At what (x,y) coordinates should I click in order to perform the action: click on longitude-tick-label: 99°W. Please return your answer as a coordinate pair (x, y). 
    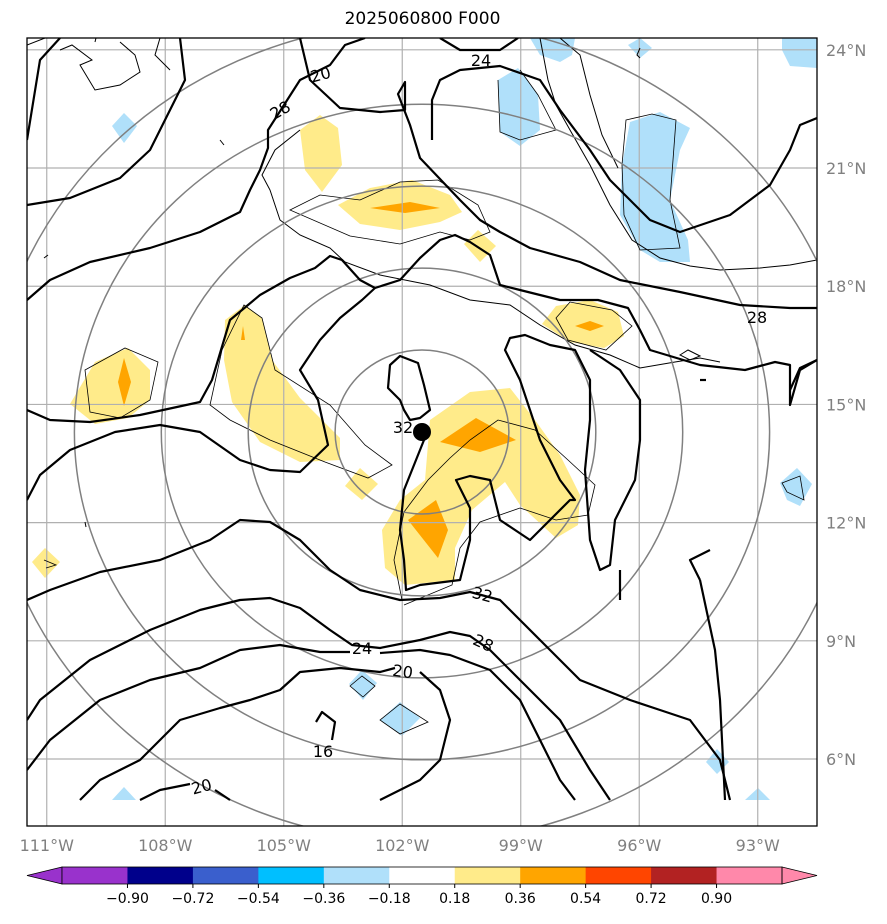
    Looking at the image, I should click on (521, 845).